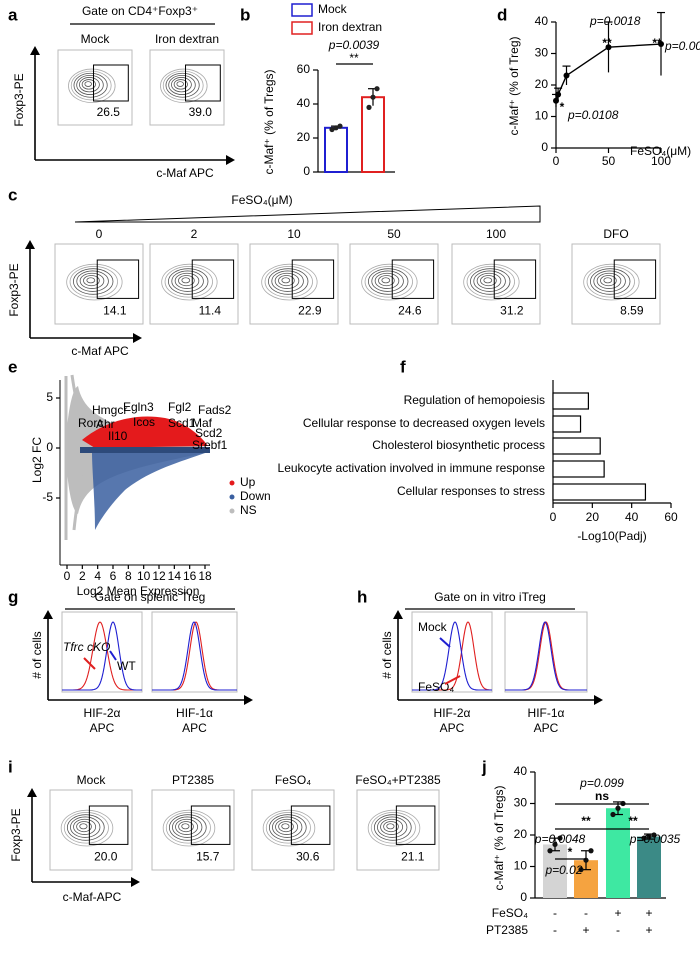  Describe the element at coordinates (16, 834) in the screenshot. I see `y-axis-label: Foxp3-PE` at that location.